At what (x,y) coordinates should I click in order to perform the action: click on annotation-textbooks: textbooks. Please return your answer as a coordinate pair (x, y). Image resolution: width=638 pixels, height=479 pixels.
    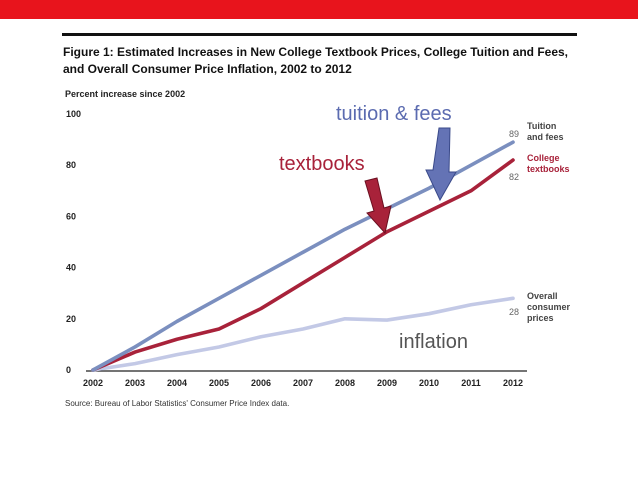
    Looking at the image, I should click on (322, 164).